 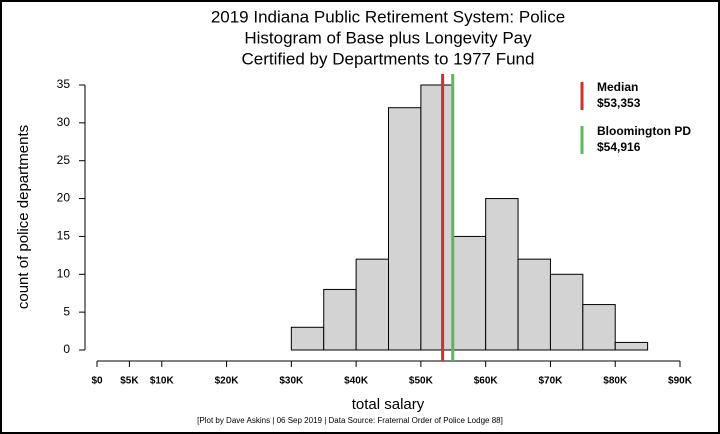 I want to click on x-tick-label: $20K, so click(x=227, y=381).